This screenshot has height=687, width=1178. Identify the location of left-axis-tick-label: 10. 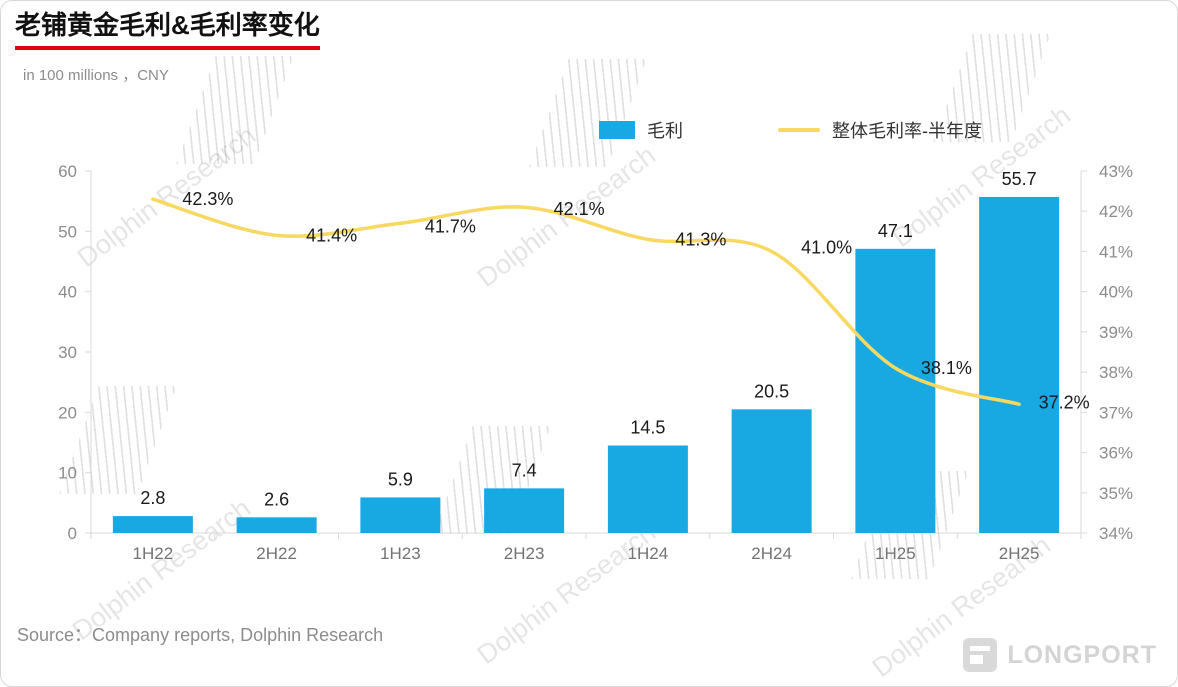
(67, 473).